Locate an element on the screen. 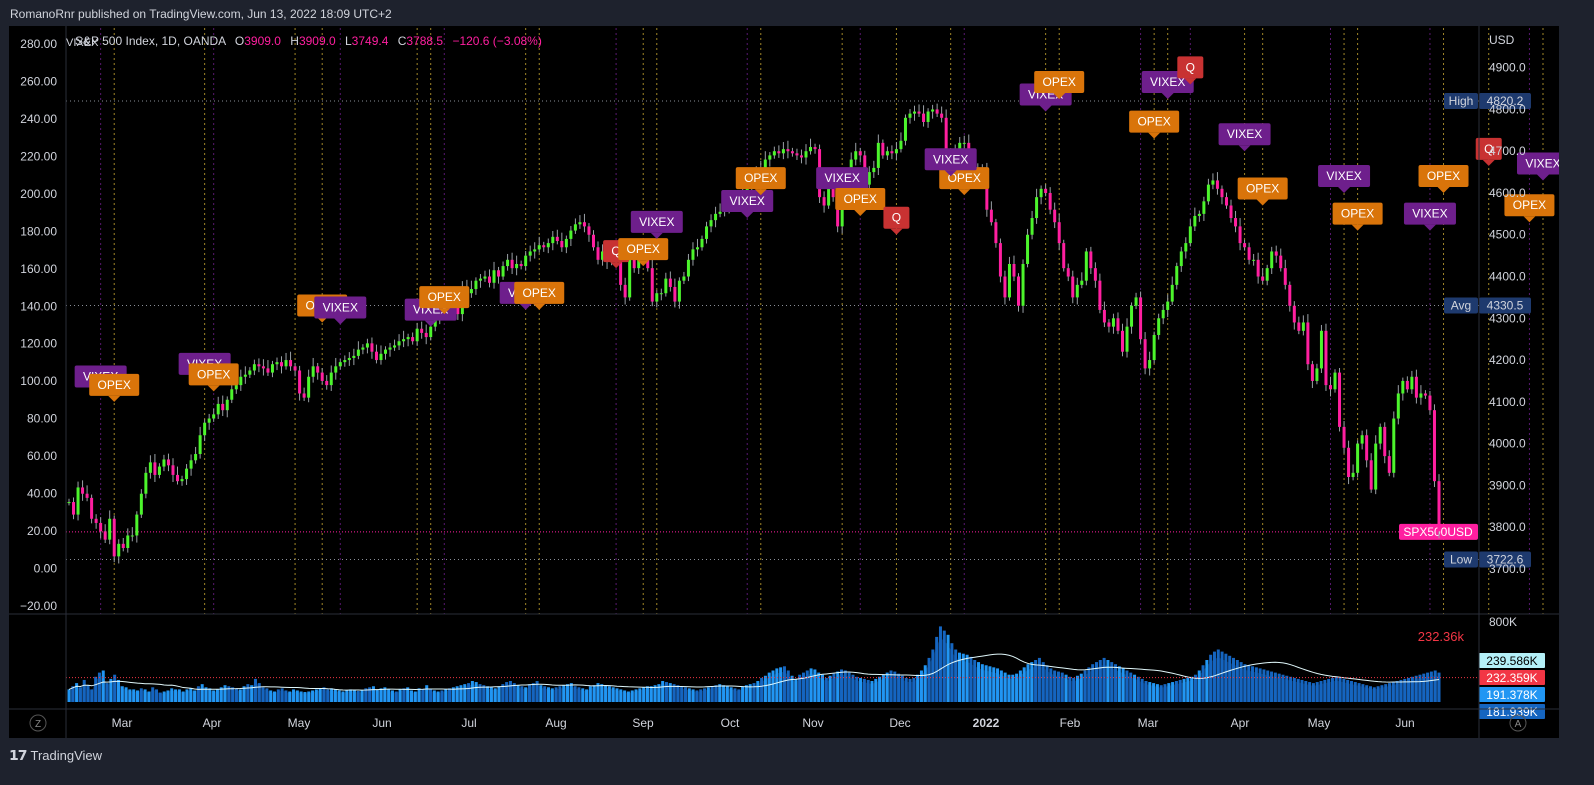 Image resolution: width=1594 pixels, height=785 pixels. a-button: A is located at coordinates (1518, 723).